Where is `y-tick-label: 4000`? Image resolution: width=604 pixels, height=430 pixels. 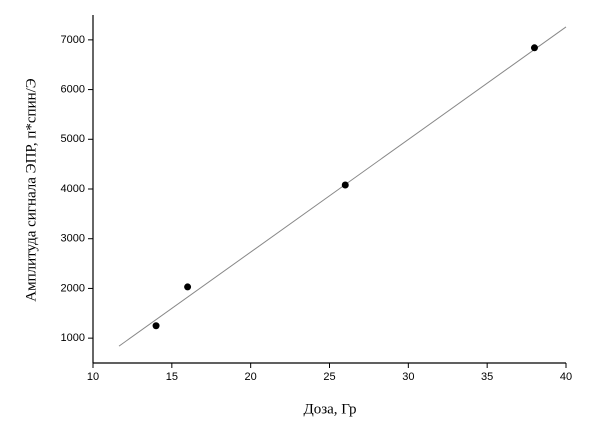 y-tick-label: 4000 is located at coordinates (73, 189).